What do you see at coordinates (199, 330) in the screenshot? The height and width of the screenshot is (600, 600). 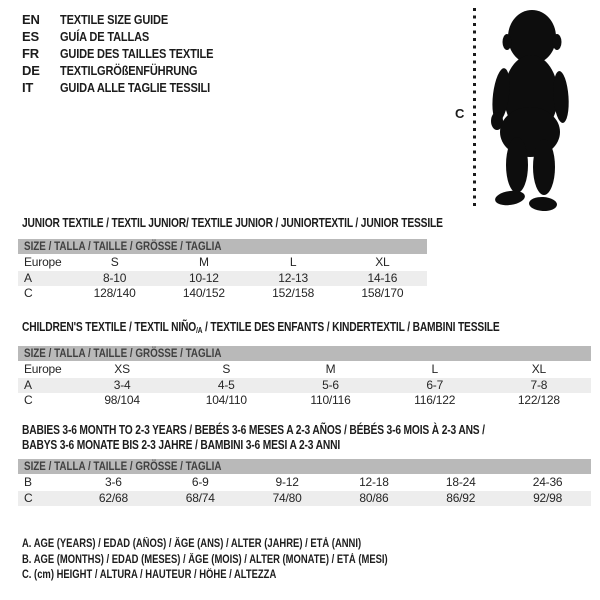 I see `title-subscript: /A` at bounding box center [199, 330].